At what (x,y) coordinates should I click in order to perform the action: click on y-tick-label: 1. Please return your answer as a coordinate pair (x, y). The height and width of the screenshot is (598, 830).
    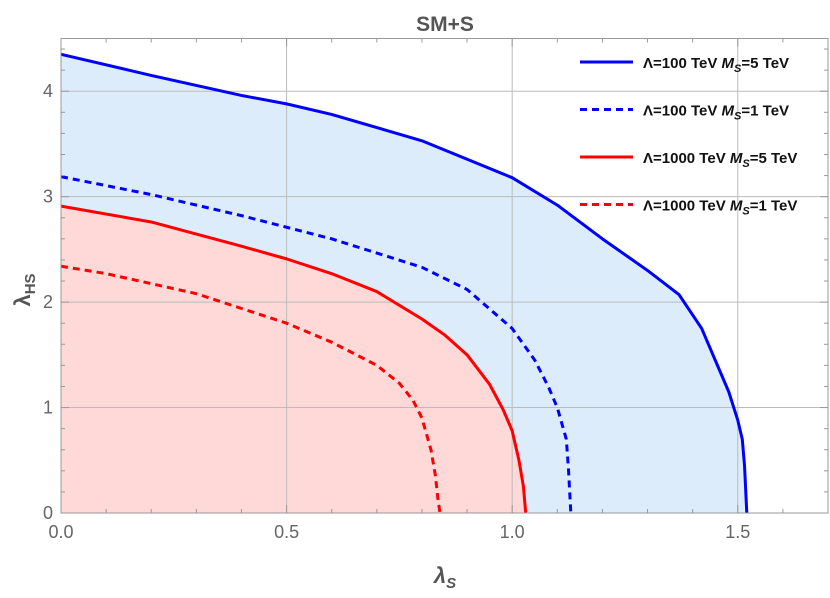
    Looking at the image, I should click on (48, 408).